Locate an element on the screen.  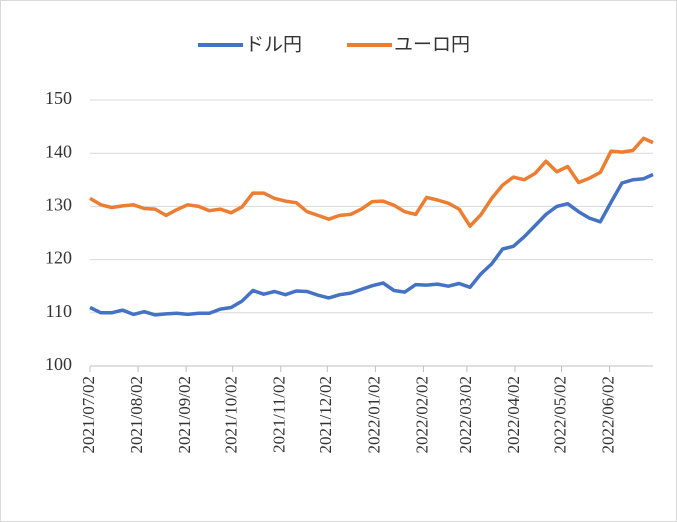
y-tick-label: 100 is located at coordinates (58, 364).